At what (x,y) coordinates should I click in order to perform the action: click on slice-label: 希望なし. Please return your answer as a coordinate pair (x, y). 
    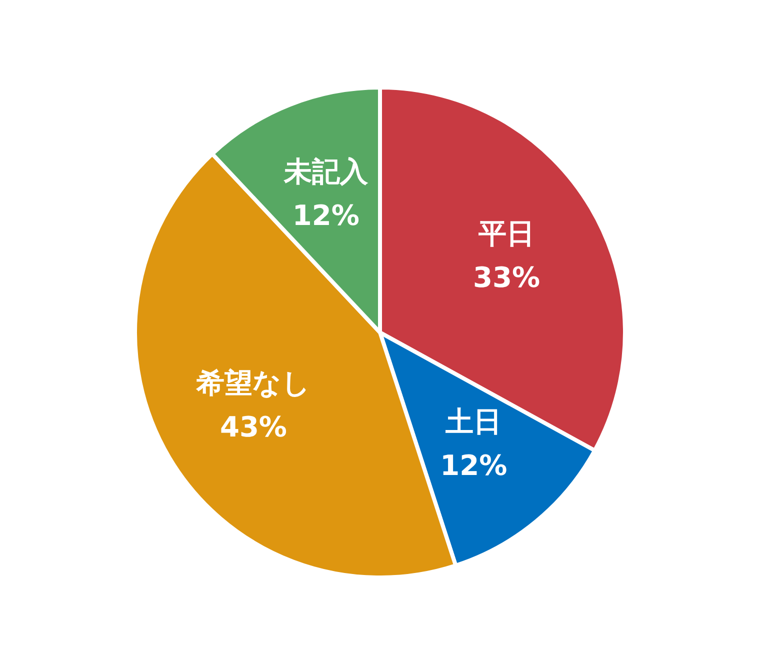
    Looking at the image, I should click on (252, 383).